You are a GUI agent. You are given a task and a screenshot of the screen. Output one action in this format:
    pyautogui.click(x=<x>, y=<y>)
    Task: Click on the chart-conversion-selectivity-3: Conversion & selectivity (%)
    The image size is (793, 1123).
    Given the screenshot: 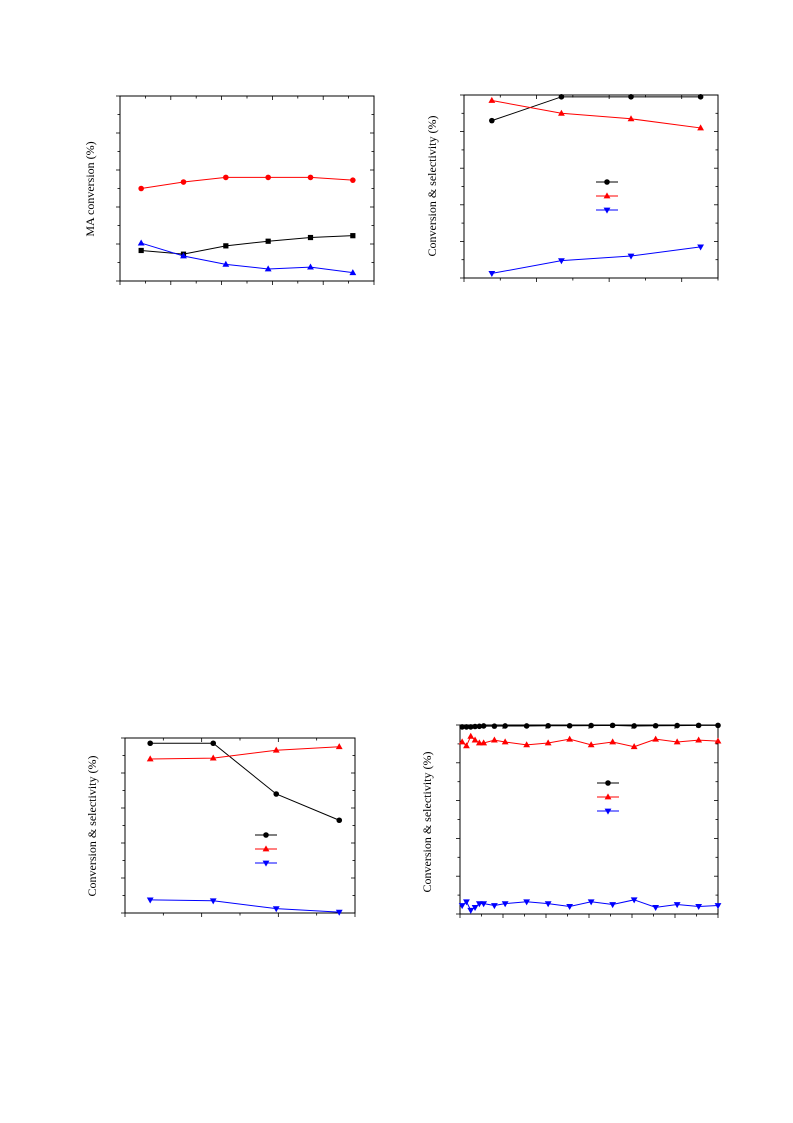 What is the action you would take?
    pyautogui.click(x=571, y=820)
    